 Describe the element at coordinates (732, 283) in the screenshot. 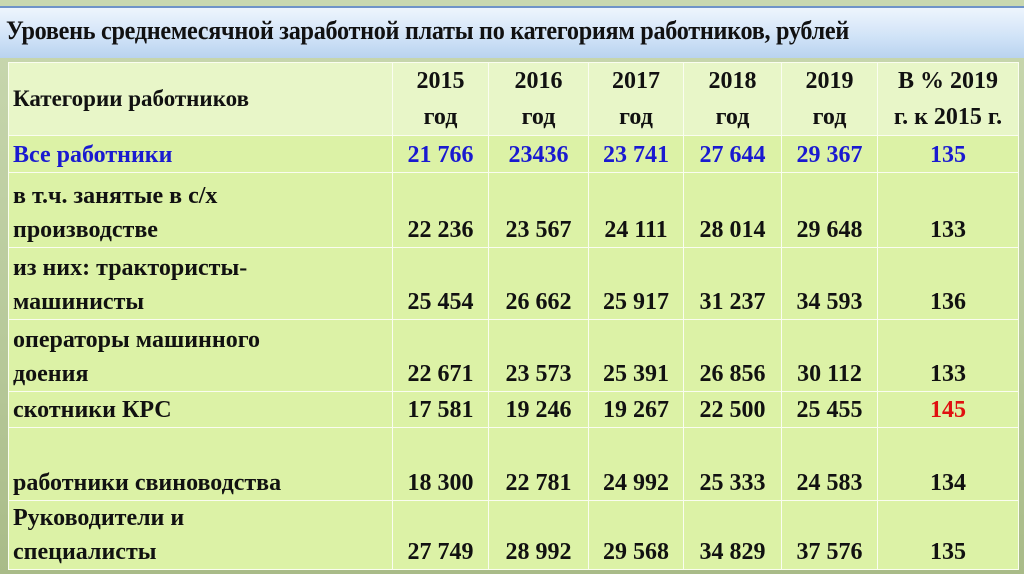

I see `value-cell: 31 237` at that location.